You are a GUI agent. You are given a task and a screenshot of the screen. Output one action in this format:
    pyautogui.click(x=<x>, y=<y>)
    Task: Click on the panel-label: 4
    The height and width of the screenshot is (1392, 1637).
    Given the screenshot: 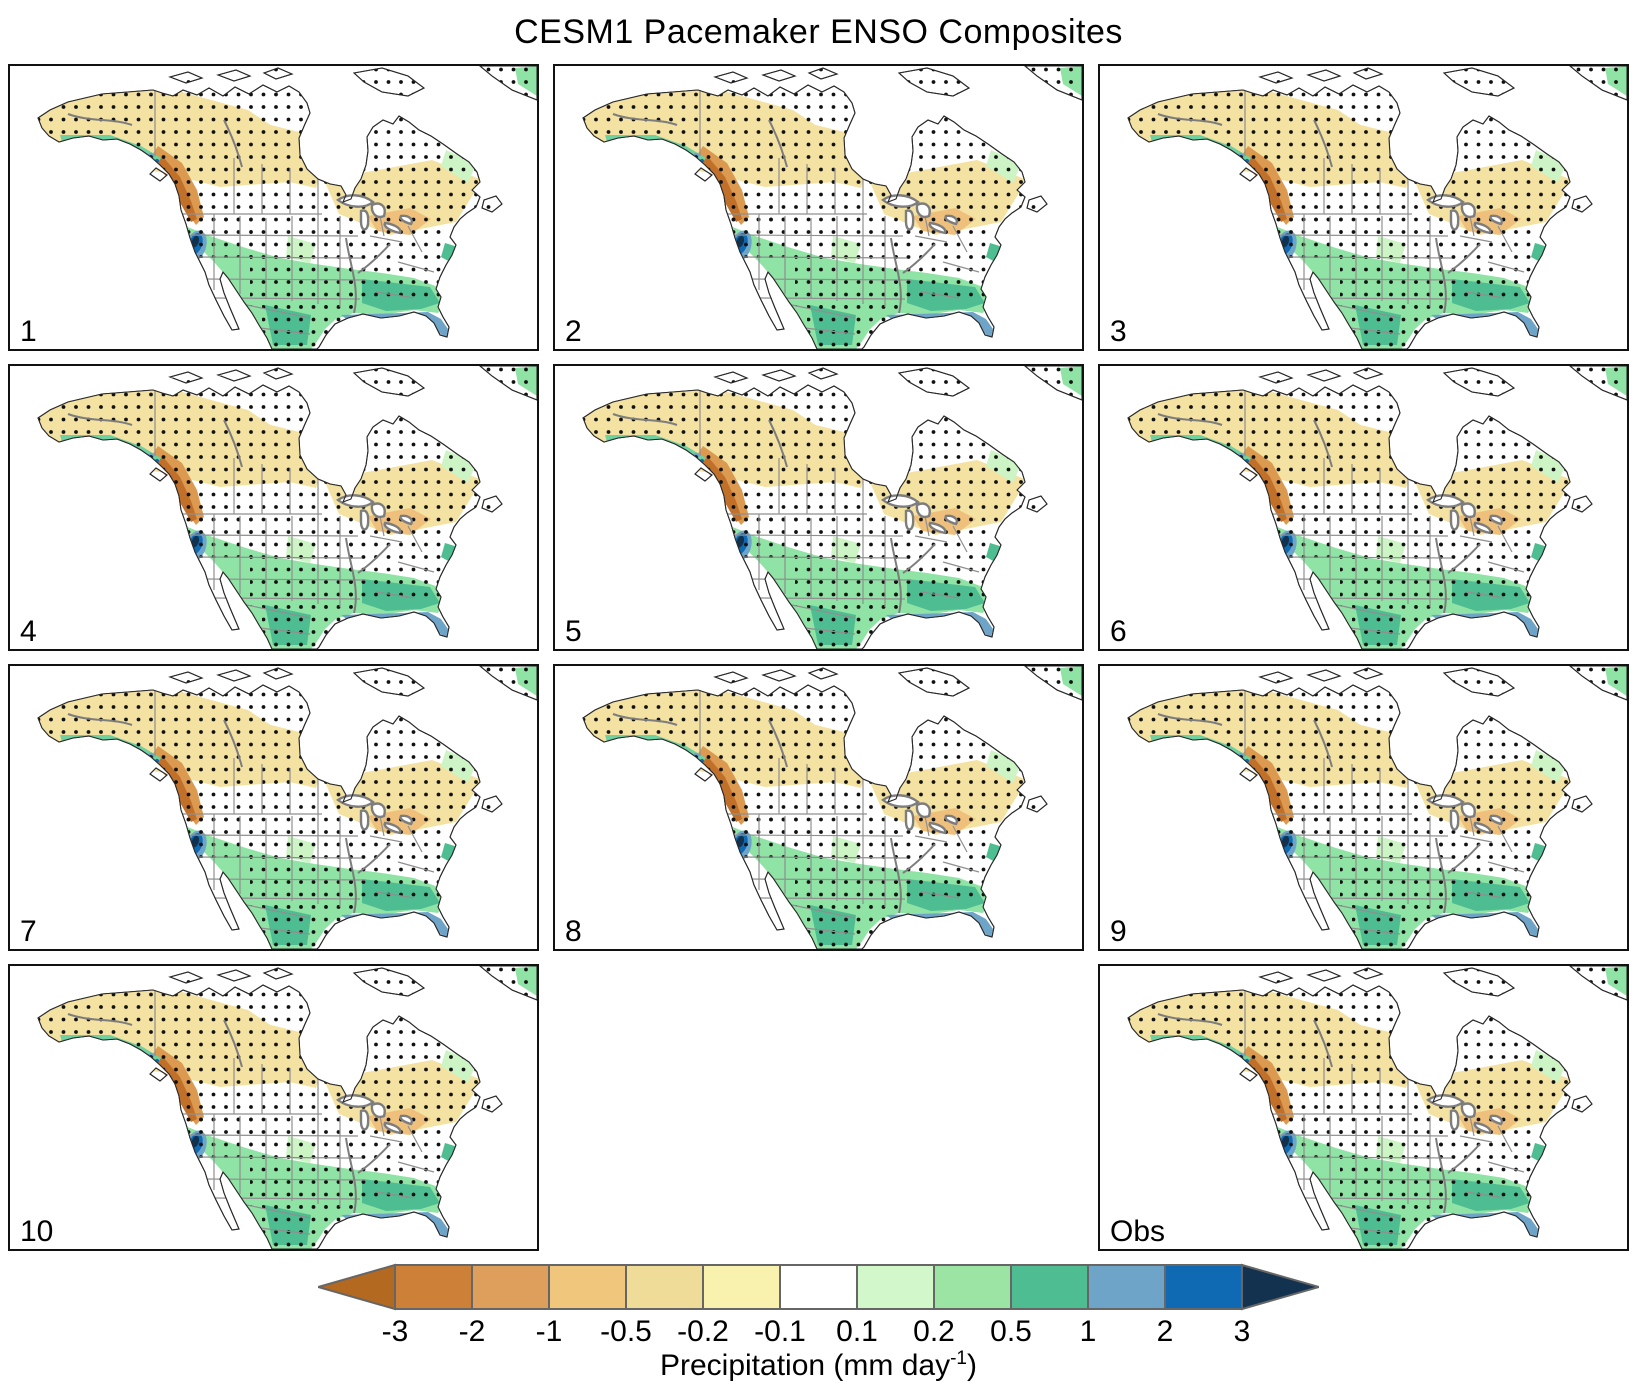 What is the action you would take?
    pyautogui.click(x=28, y=631)
    